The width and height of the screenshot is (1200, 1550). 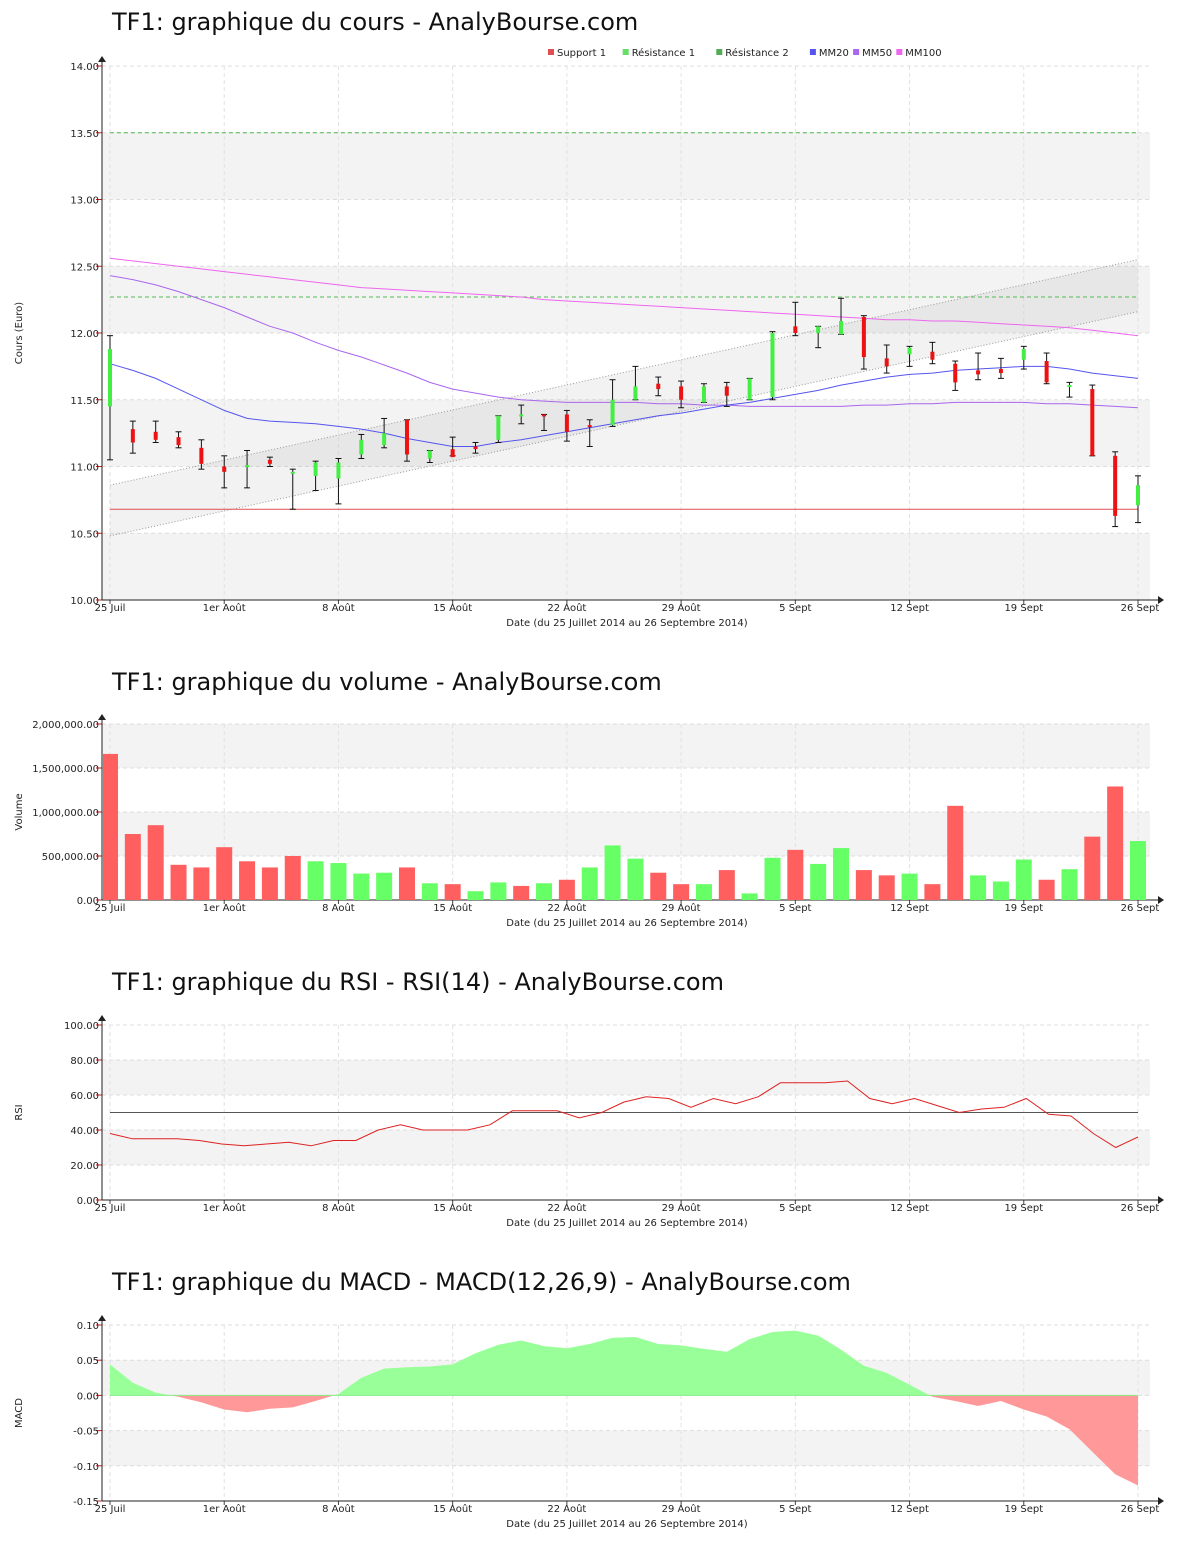 I want to click on y-tick-label: 2,000,000.00, so click(x=65, y=725).